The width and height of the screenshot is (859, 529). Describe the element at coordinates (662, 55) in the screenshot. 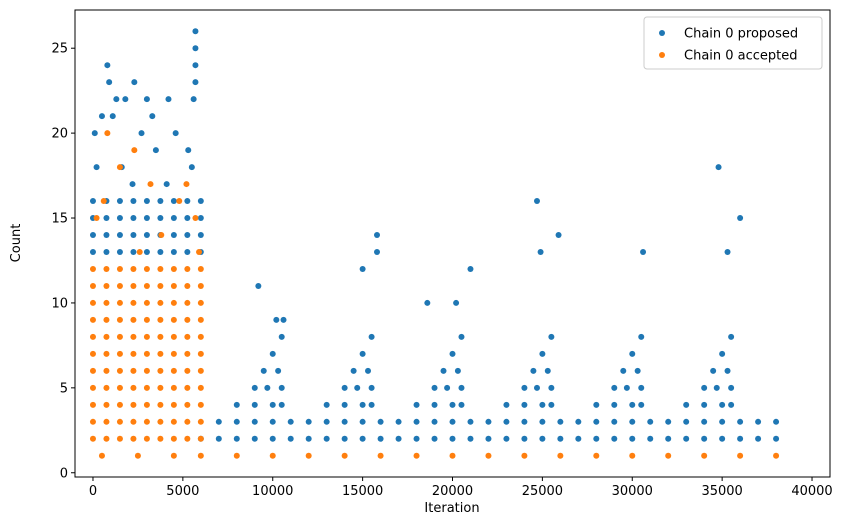

I see `legend-marker` at that location.